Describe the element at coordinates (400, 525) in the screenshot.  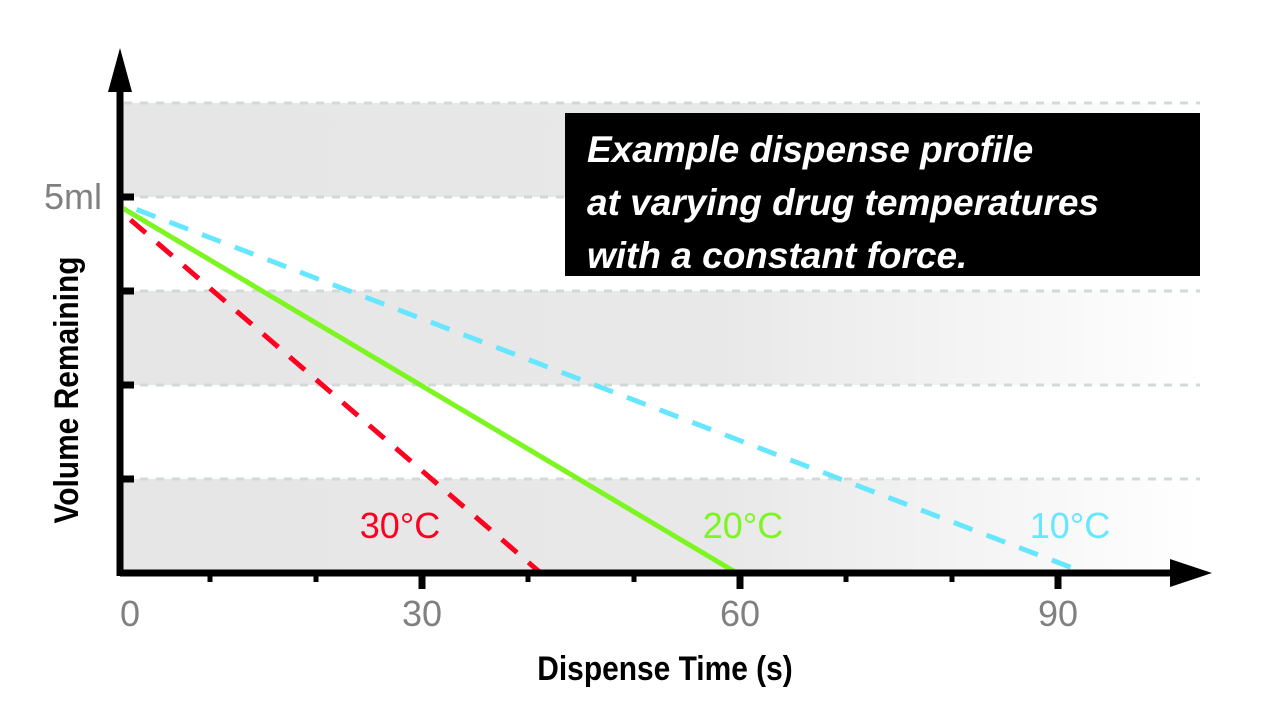
I see `series-label: 30°C` at that location.